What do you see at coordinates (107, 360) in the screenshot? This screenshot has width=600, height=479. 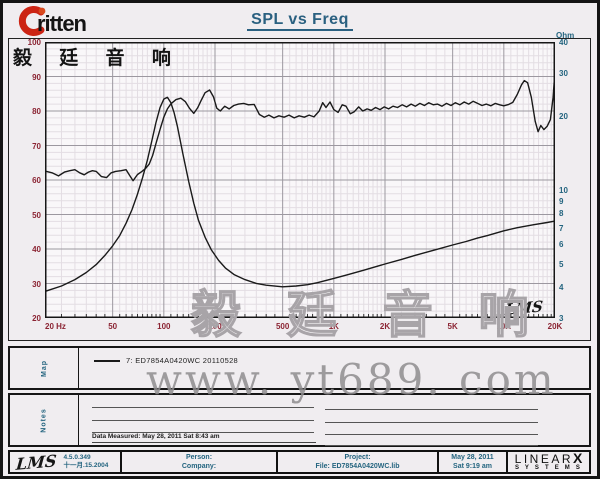 I see `legend-line-swatch` at bounding box center [107, 360].